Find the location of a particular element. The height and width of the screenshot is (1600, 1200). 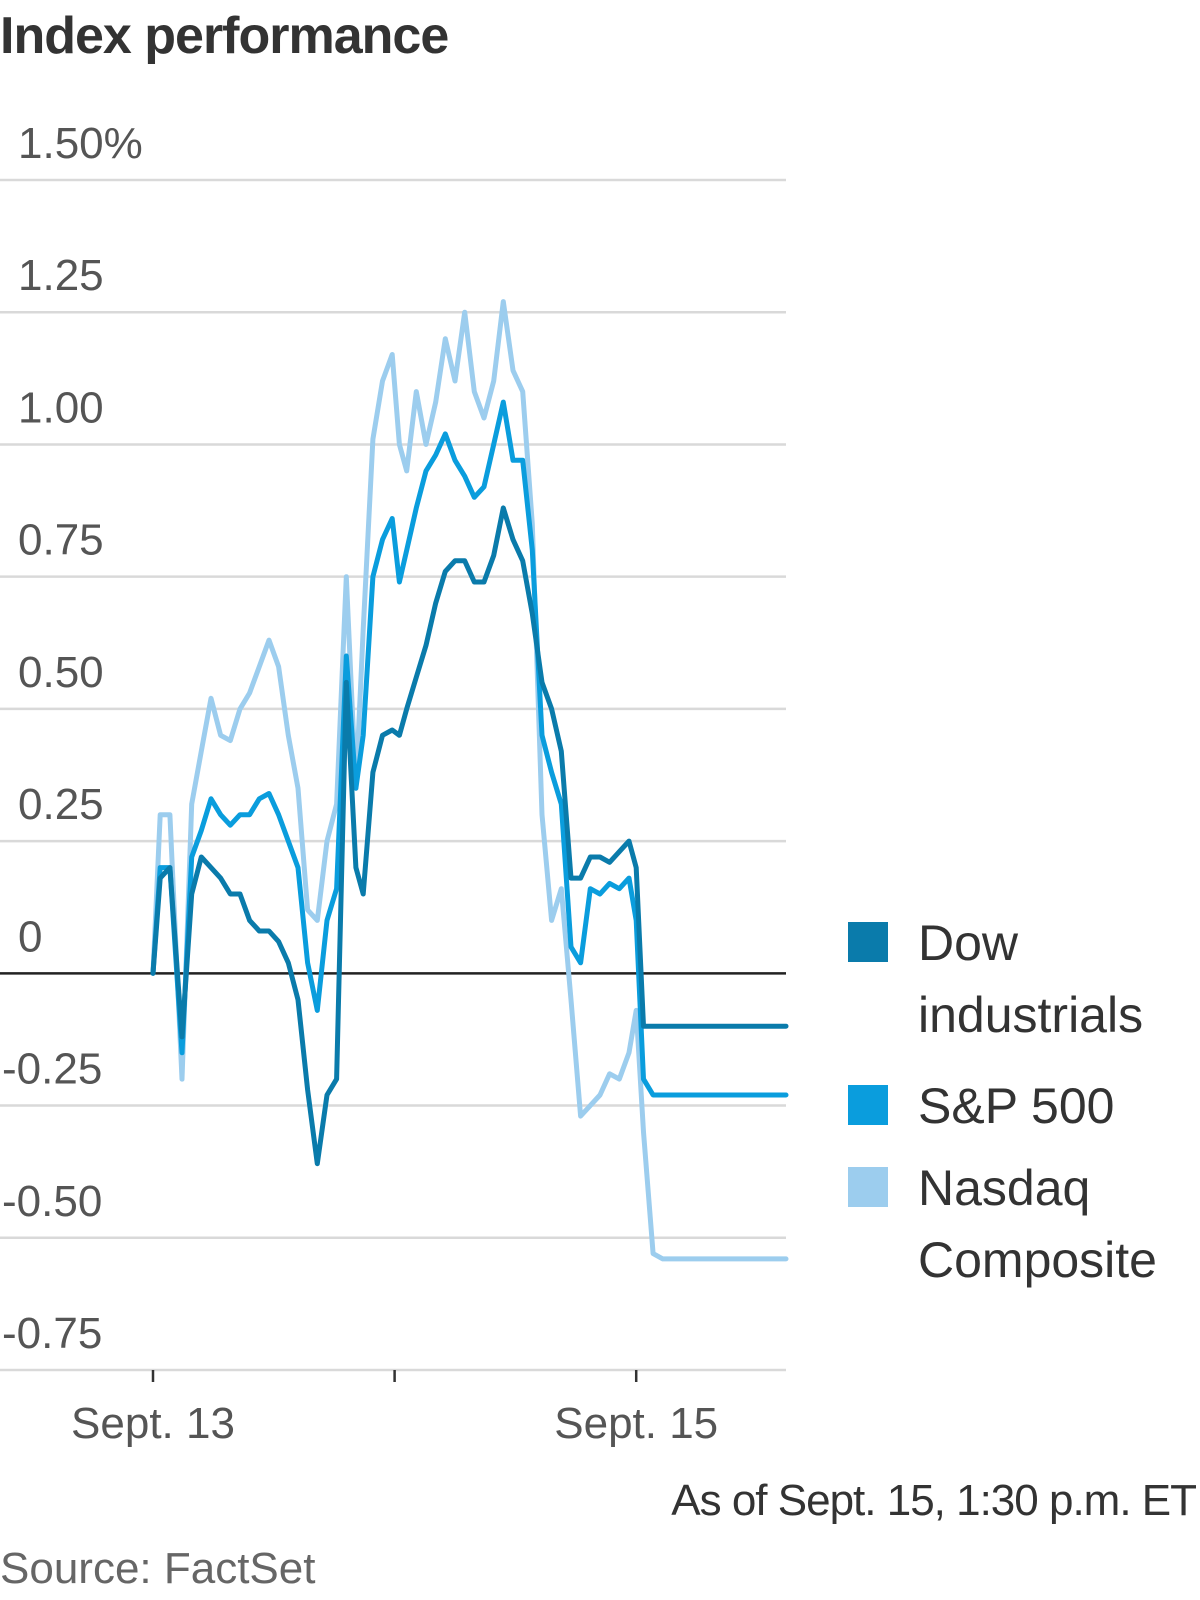

timestamp-note: As of Sept. 15, 1:30 p.m. ET is located at coordinates (934, 1500).